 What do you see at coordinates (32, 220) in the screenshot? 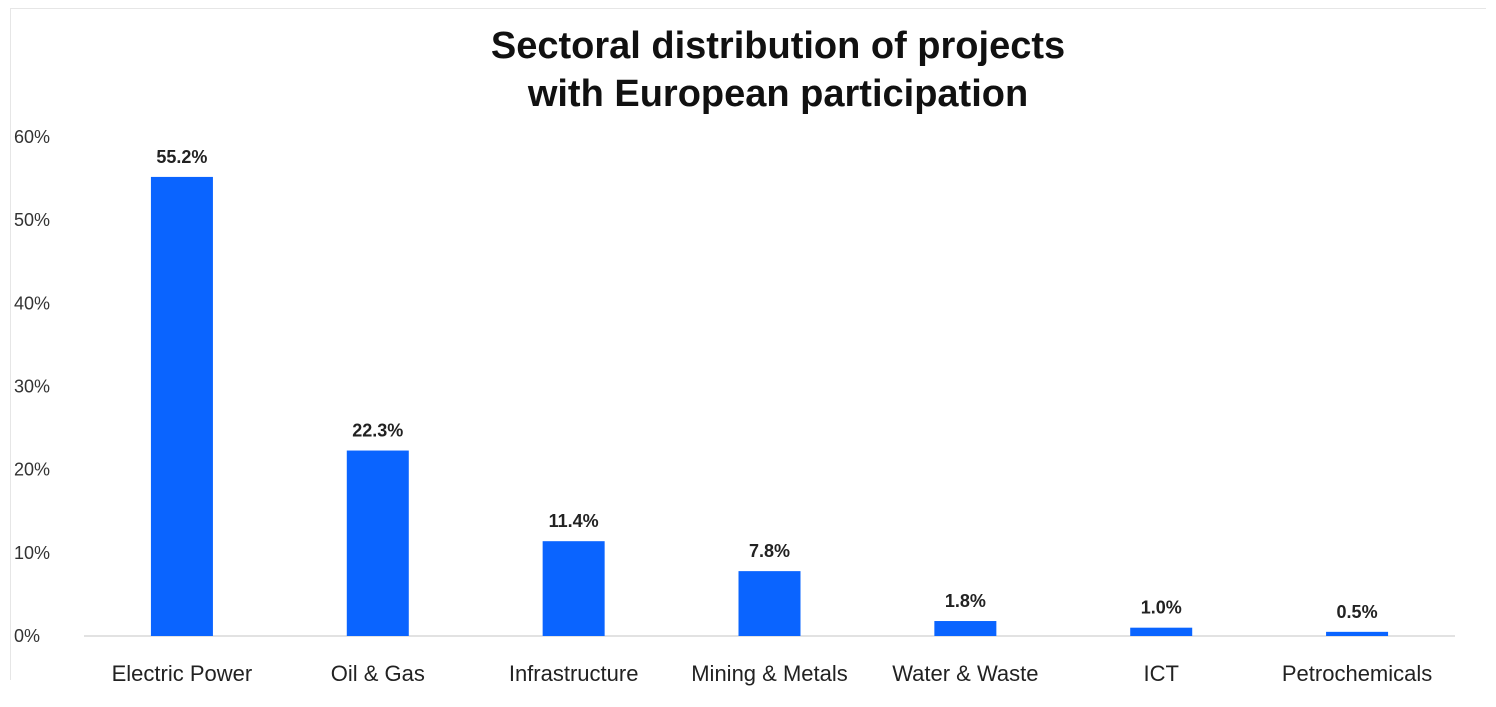
I see `y-tick-label: 50%` at bounding box center [32, 220].